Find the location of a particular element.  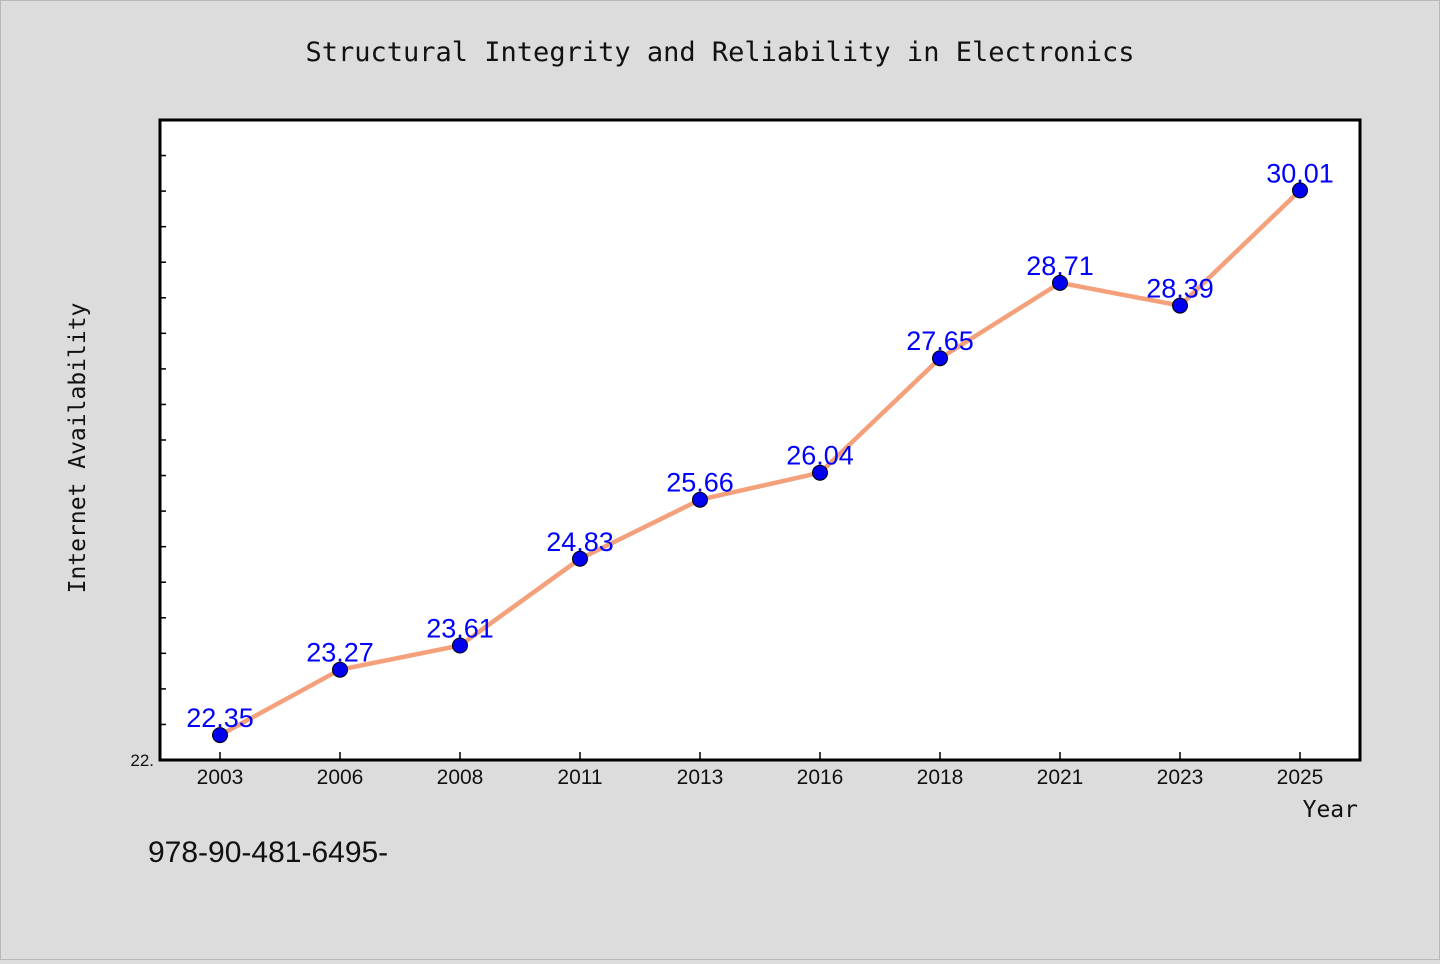

x-tick-label: 2023 is located at coordinates (1180, 777).